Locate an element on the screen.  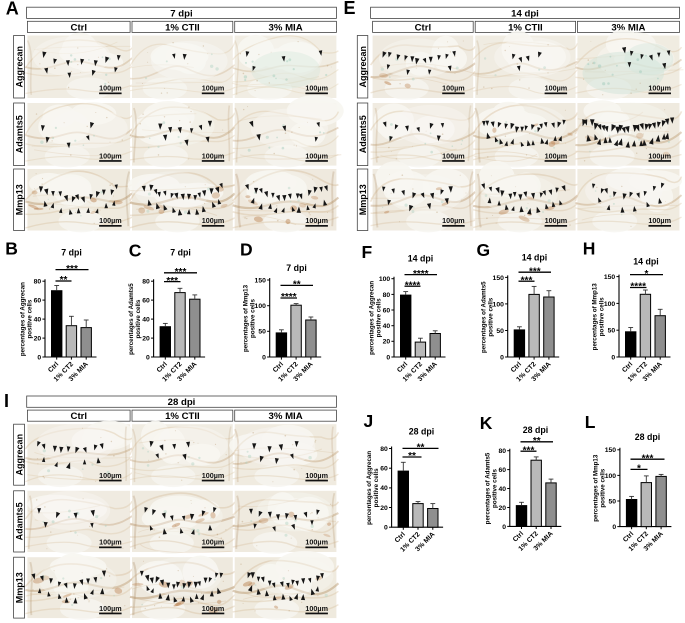
svg-text: F is located at coordinates (367, 252).